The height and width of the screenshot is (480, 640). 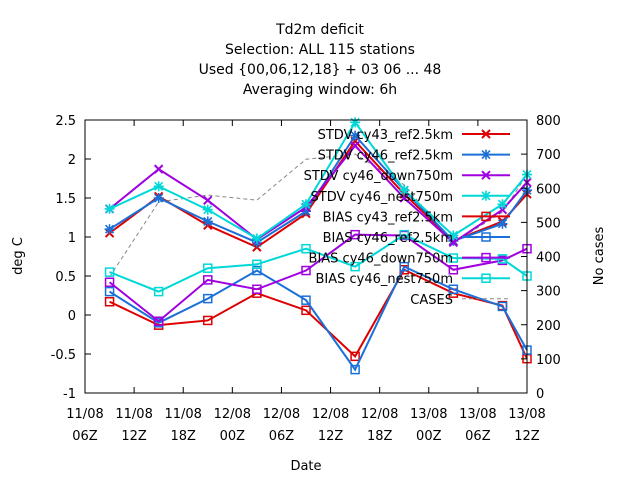 What do you see at coordinates (385, 135) in the screenshot?
I see `legend-label: STDV cy43_ref2.5km` at bounding box center [385, 135].